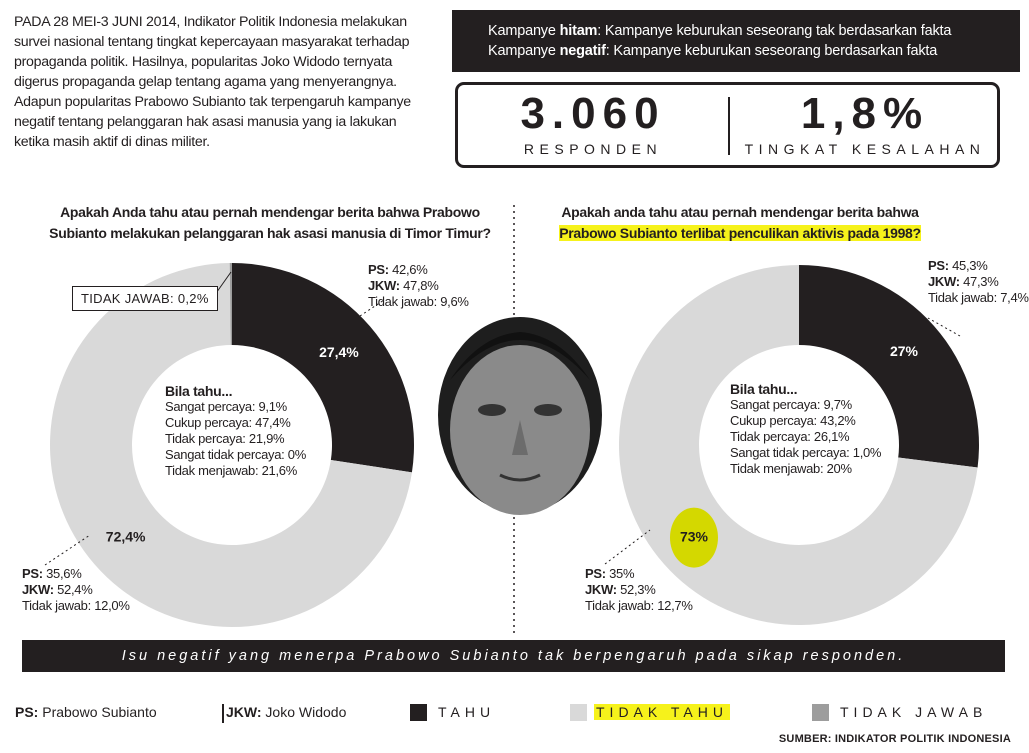  What do you see at coordinates (112, 605) in the screenshot?
I see `breakdown-value: 12,0%` at bounding box center [112, 605].